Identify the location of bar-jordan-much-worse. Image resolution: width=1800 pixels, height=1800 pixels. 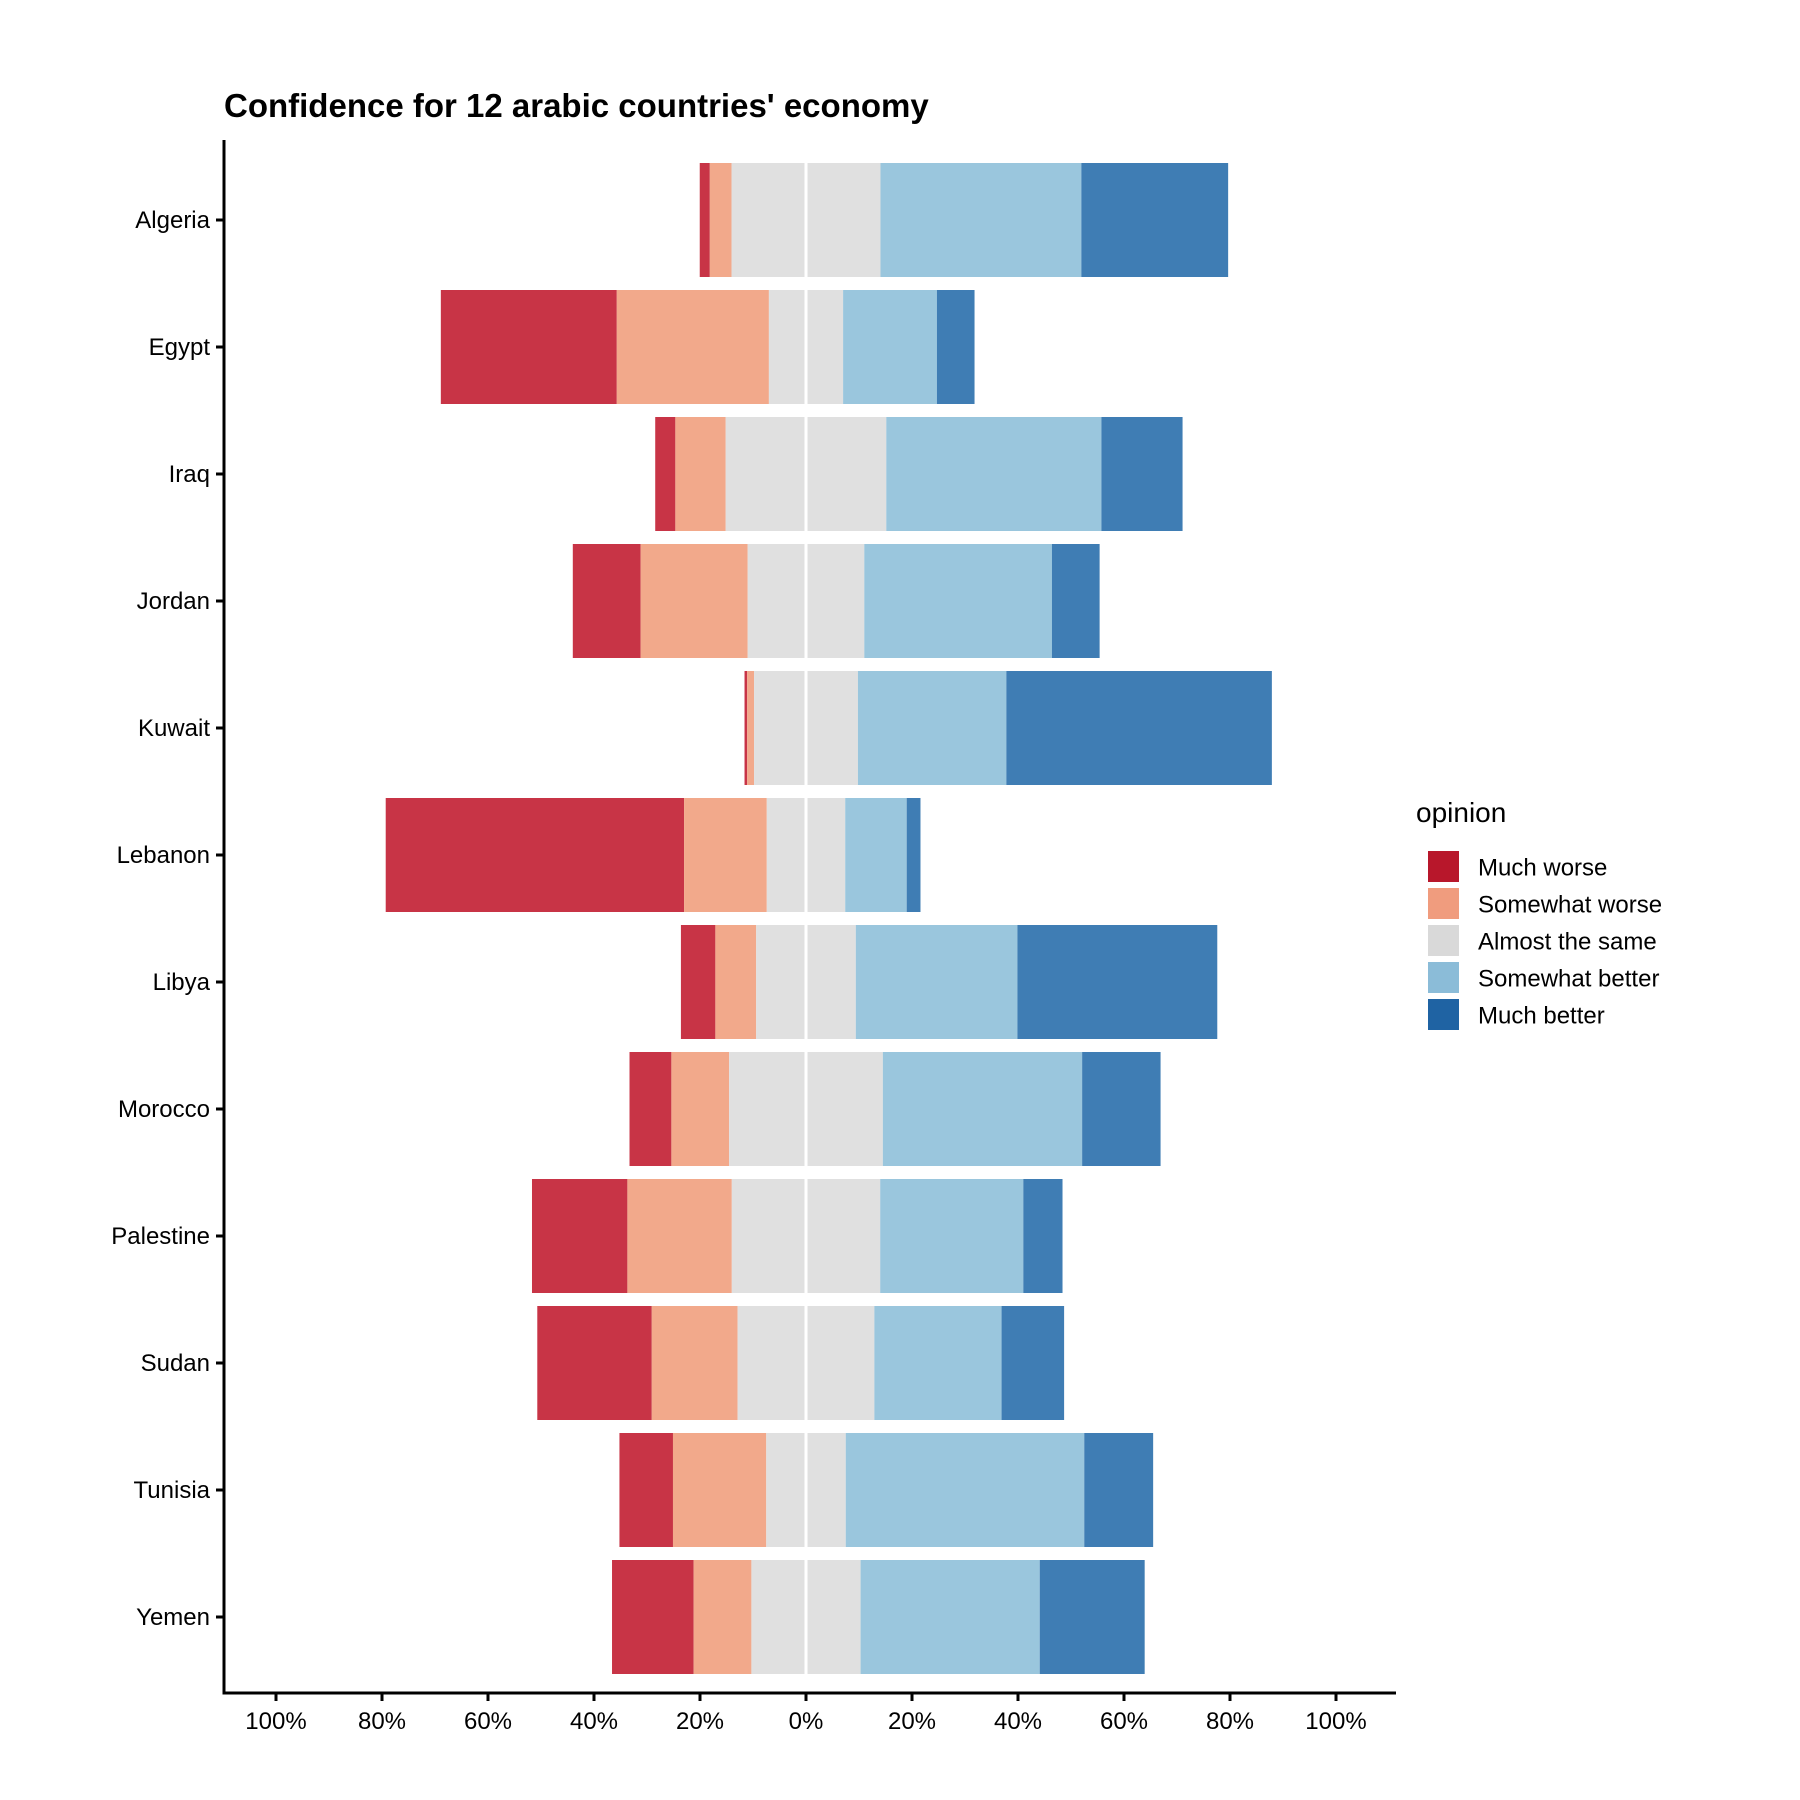
(606, 601).